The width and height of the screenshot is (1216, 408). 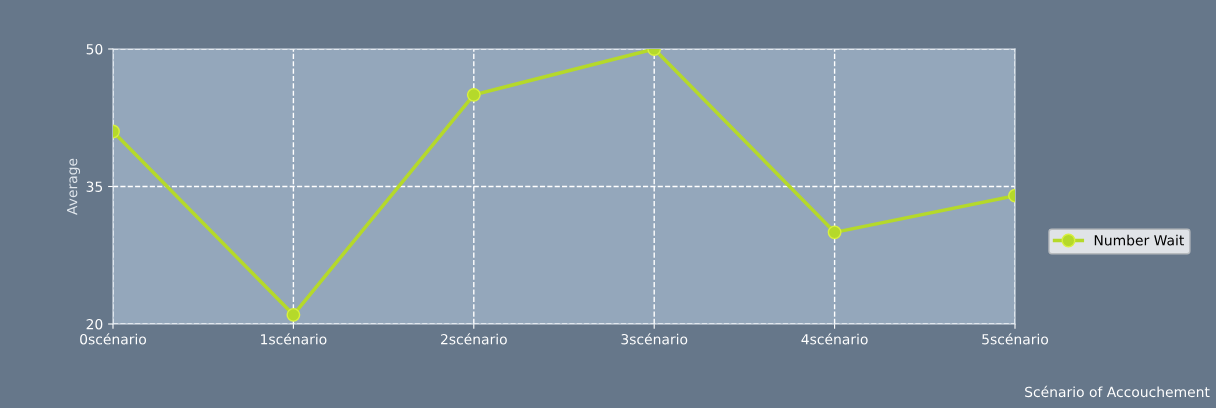 What do you see at coordinates (113, 339) in the screenshot?
I see `x-tick-label: 0scénario` at bounding box center [113, 339].